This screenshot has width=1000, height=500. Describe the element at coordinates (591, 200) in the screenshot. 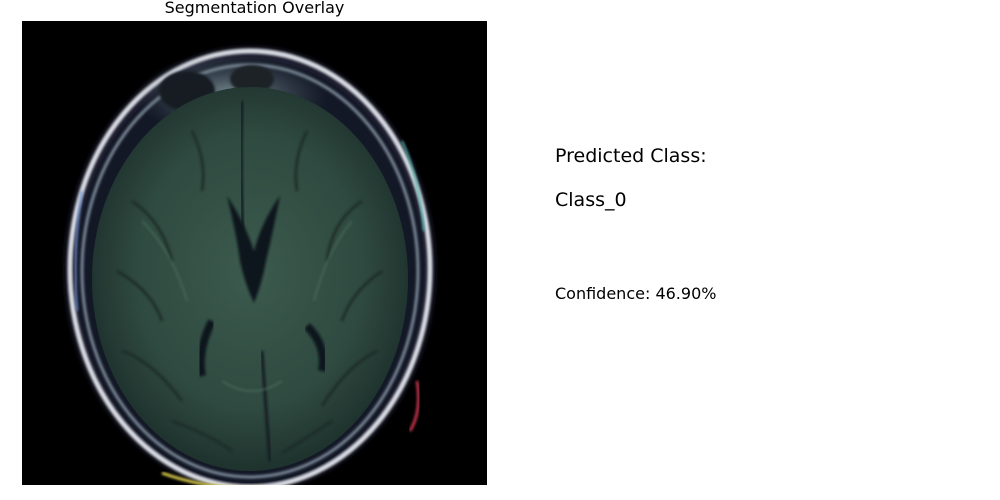

I see `predicted-class-value: Class_0` at that location.